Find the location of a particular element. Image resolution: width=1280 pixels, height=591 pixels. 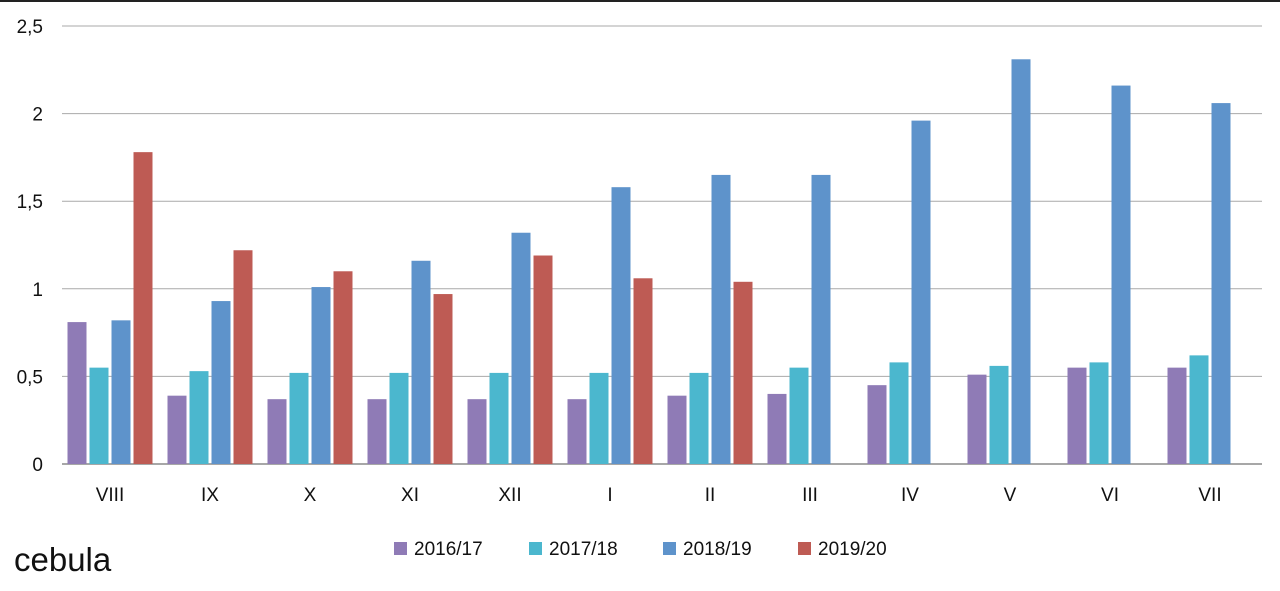

bar-2016-17-VIII is located at coordinates (77, 393).